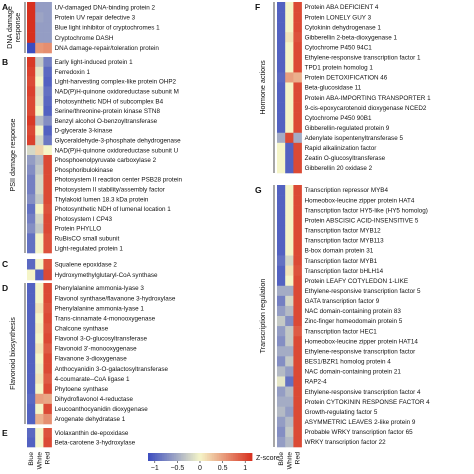 The image size is (474, 474). I want to click on row-label: Zeatin O-glucosyltransferase, so click(345, 158).